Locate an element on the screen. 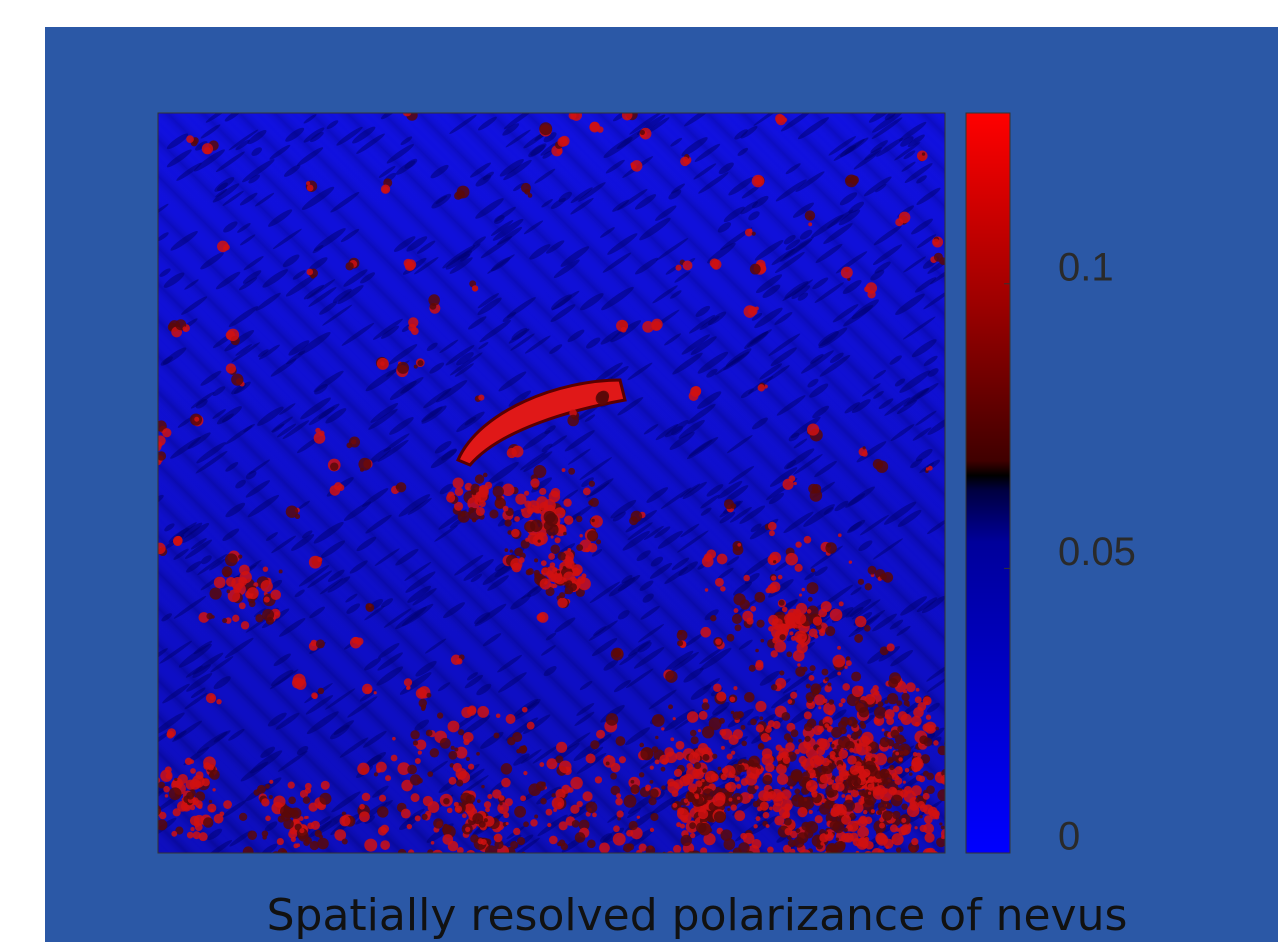 The height and width of the screenshot is (942, 1278). caption: Spatially resolved polarizance of nevus is located at coordinates (697, 915).